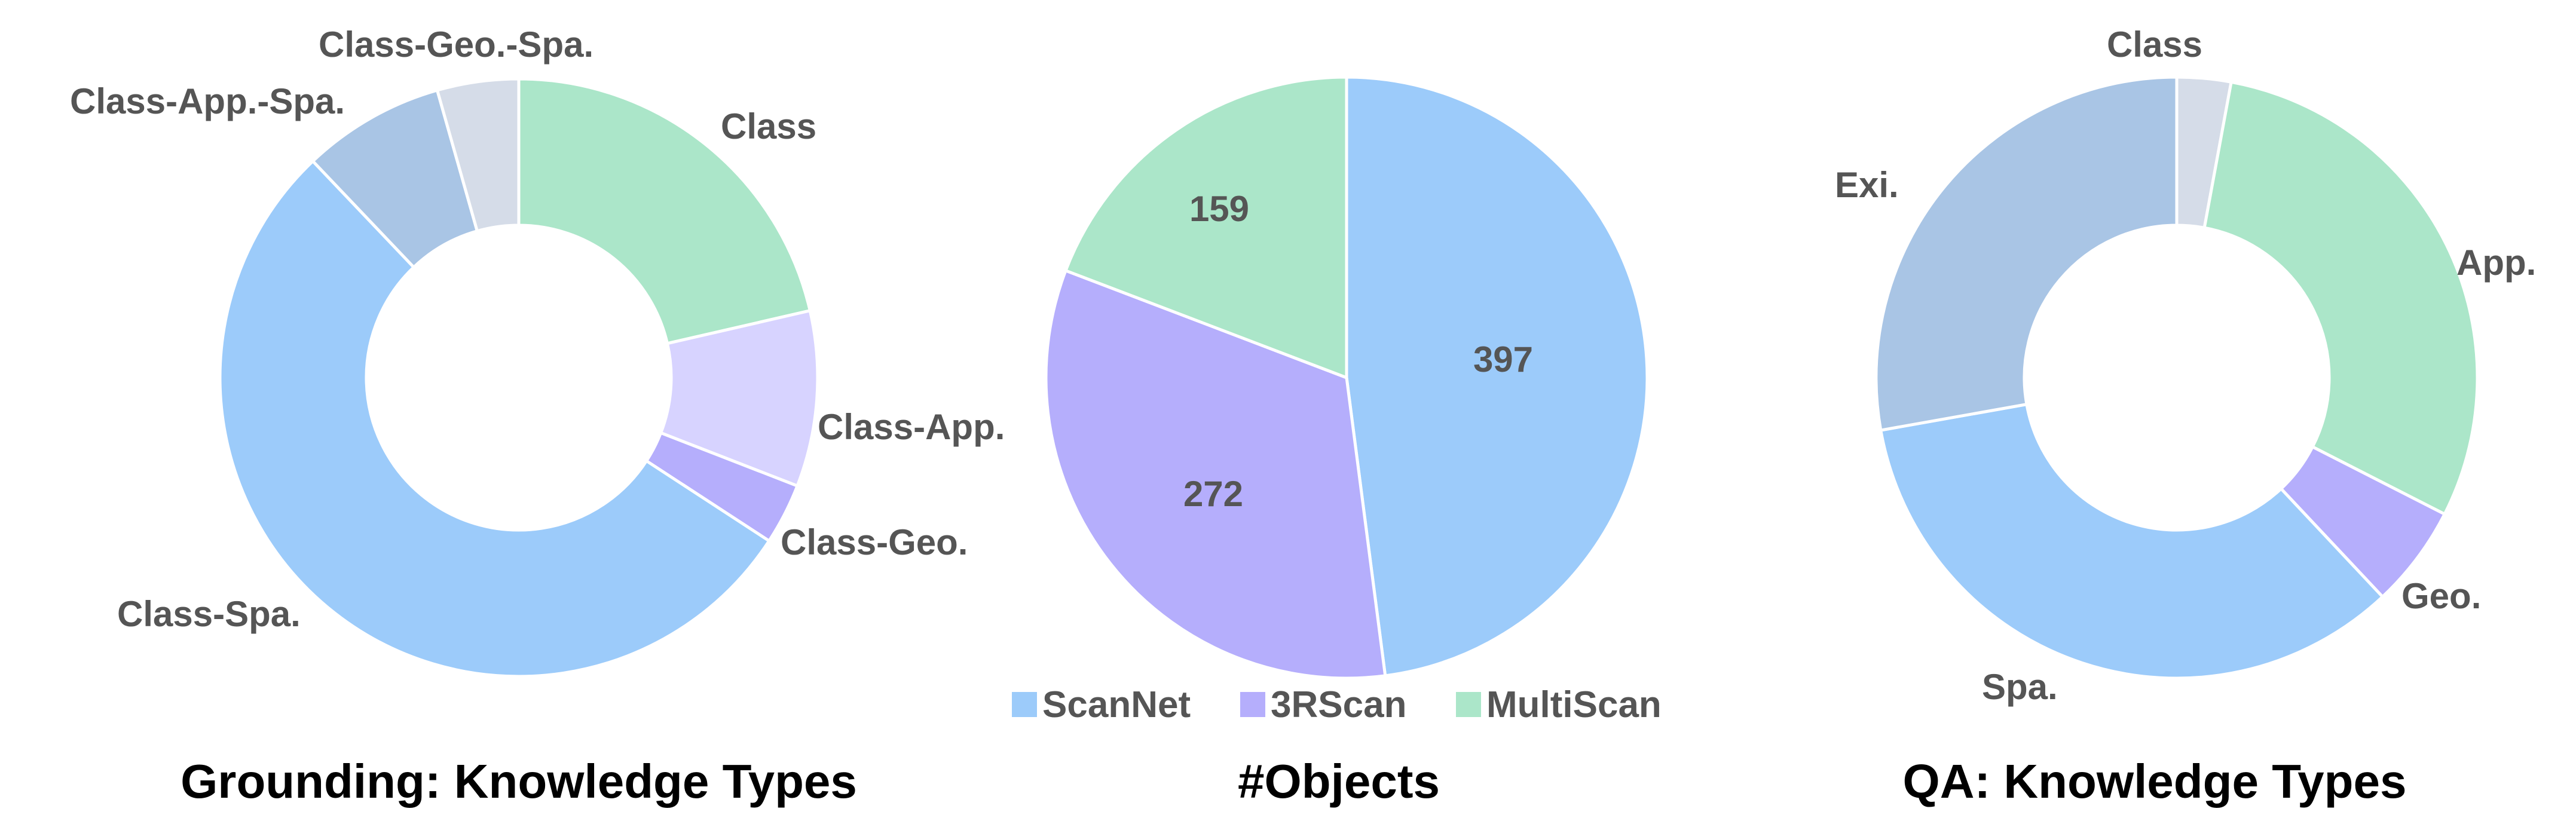  I want to click on grounding-label-class-spa: Class-Spa., so click(209, 614).